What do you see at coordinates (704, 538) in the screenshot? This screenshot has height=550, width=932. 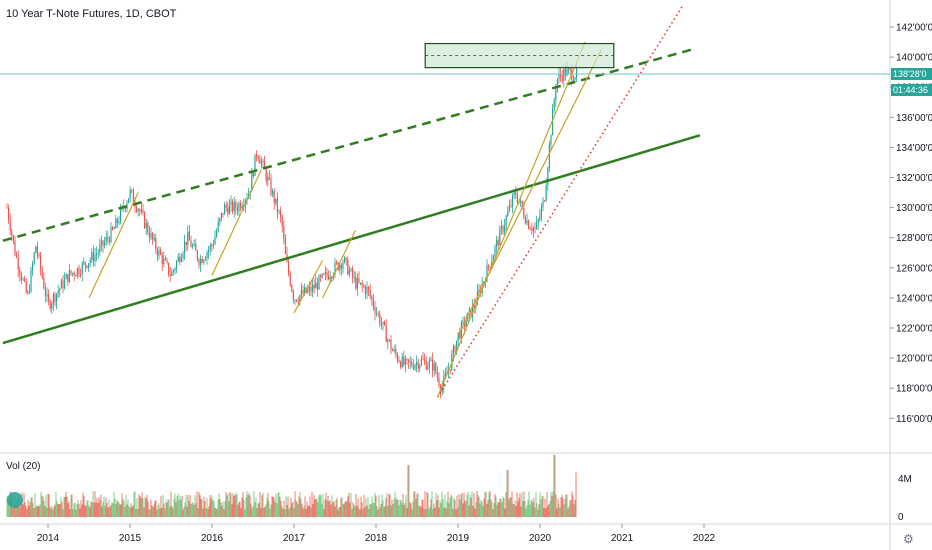 I see `x-tick-label: 2022` at bounding box center [704, 538].